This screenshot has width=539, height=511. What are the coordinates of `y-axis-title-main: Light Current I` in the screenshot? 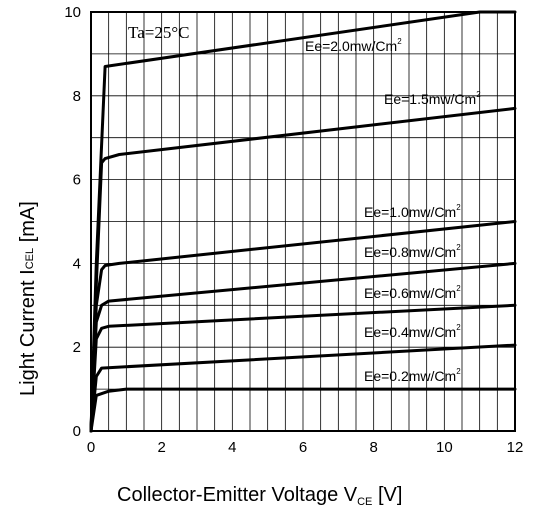 It's located at (28, 332).